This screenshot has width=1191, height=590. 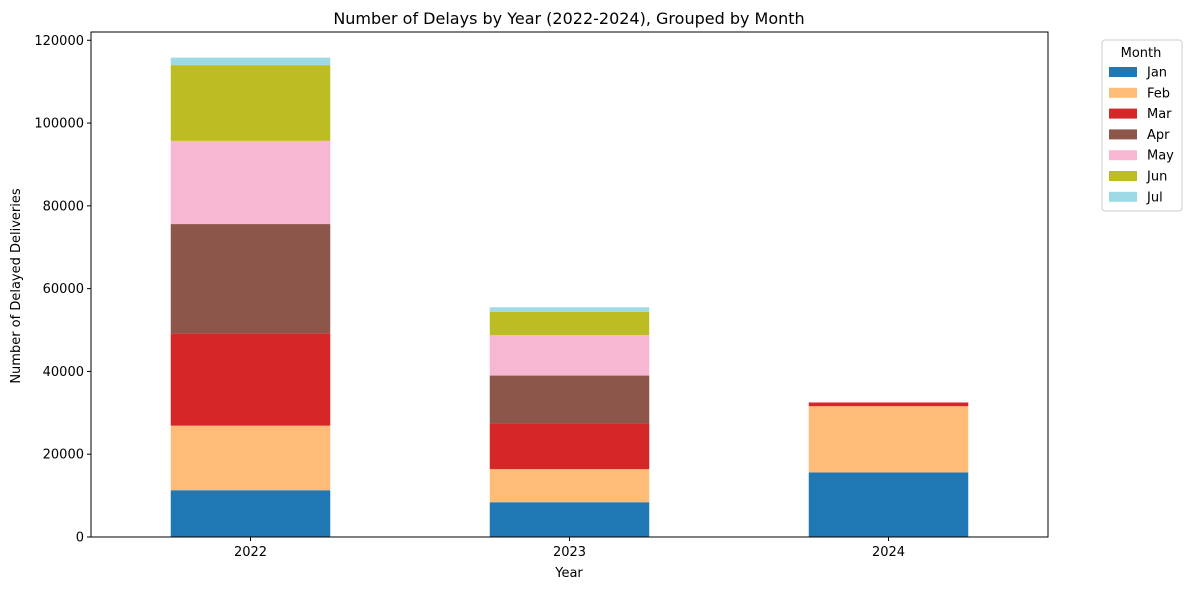 What do you see at coordinates (1158, 135) in the screenshot?
I see `legend-label-apr: Apr` at bounding box center [1158, 135].